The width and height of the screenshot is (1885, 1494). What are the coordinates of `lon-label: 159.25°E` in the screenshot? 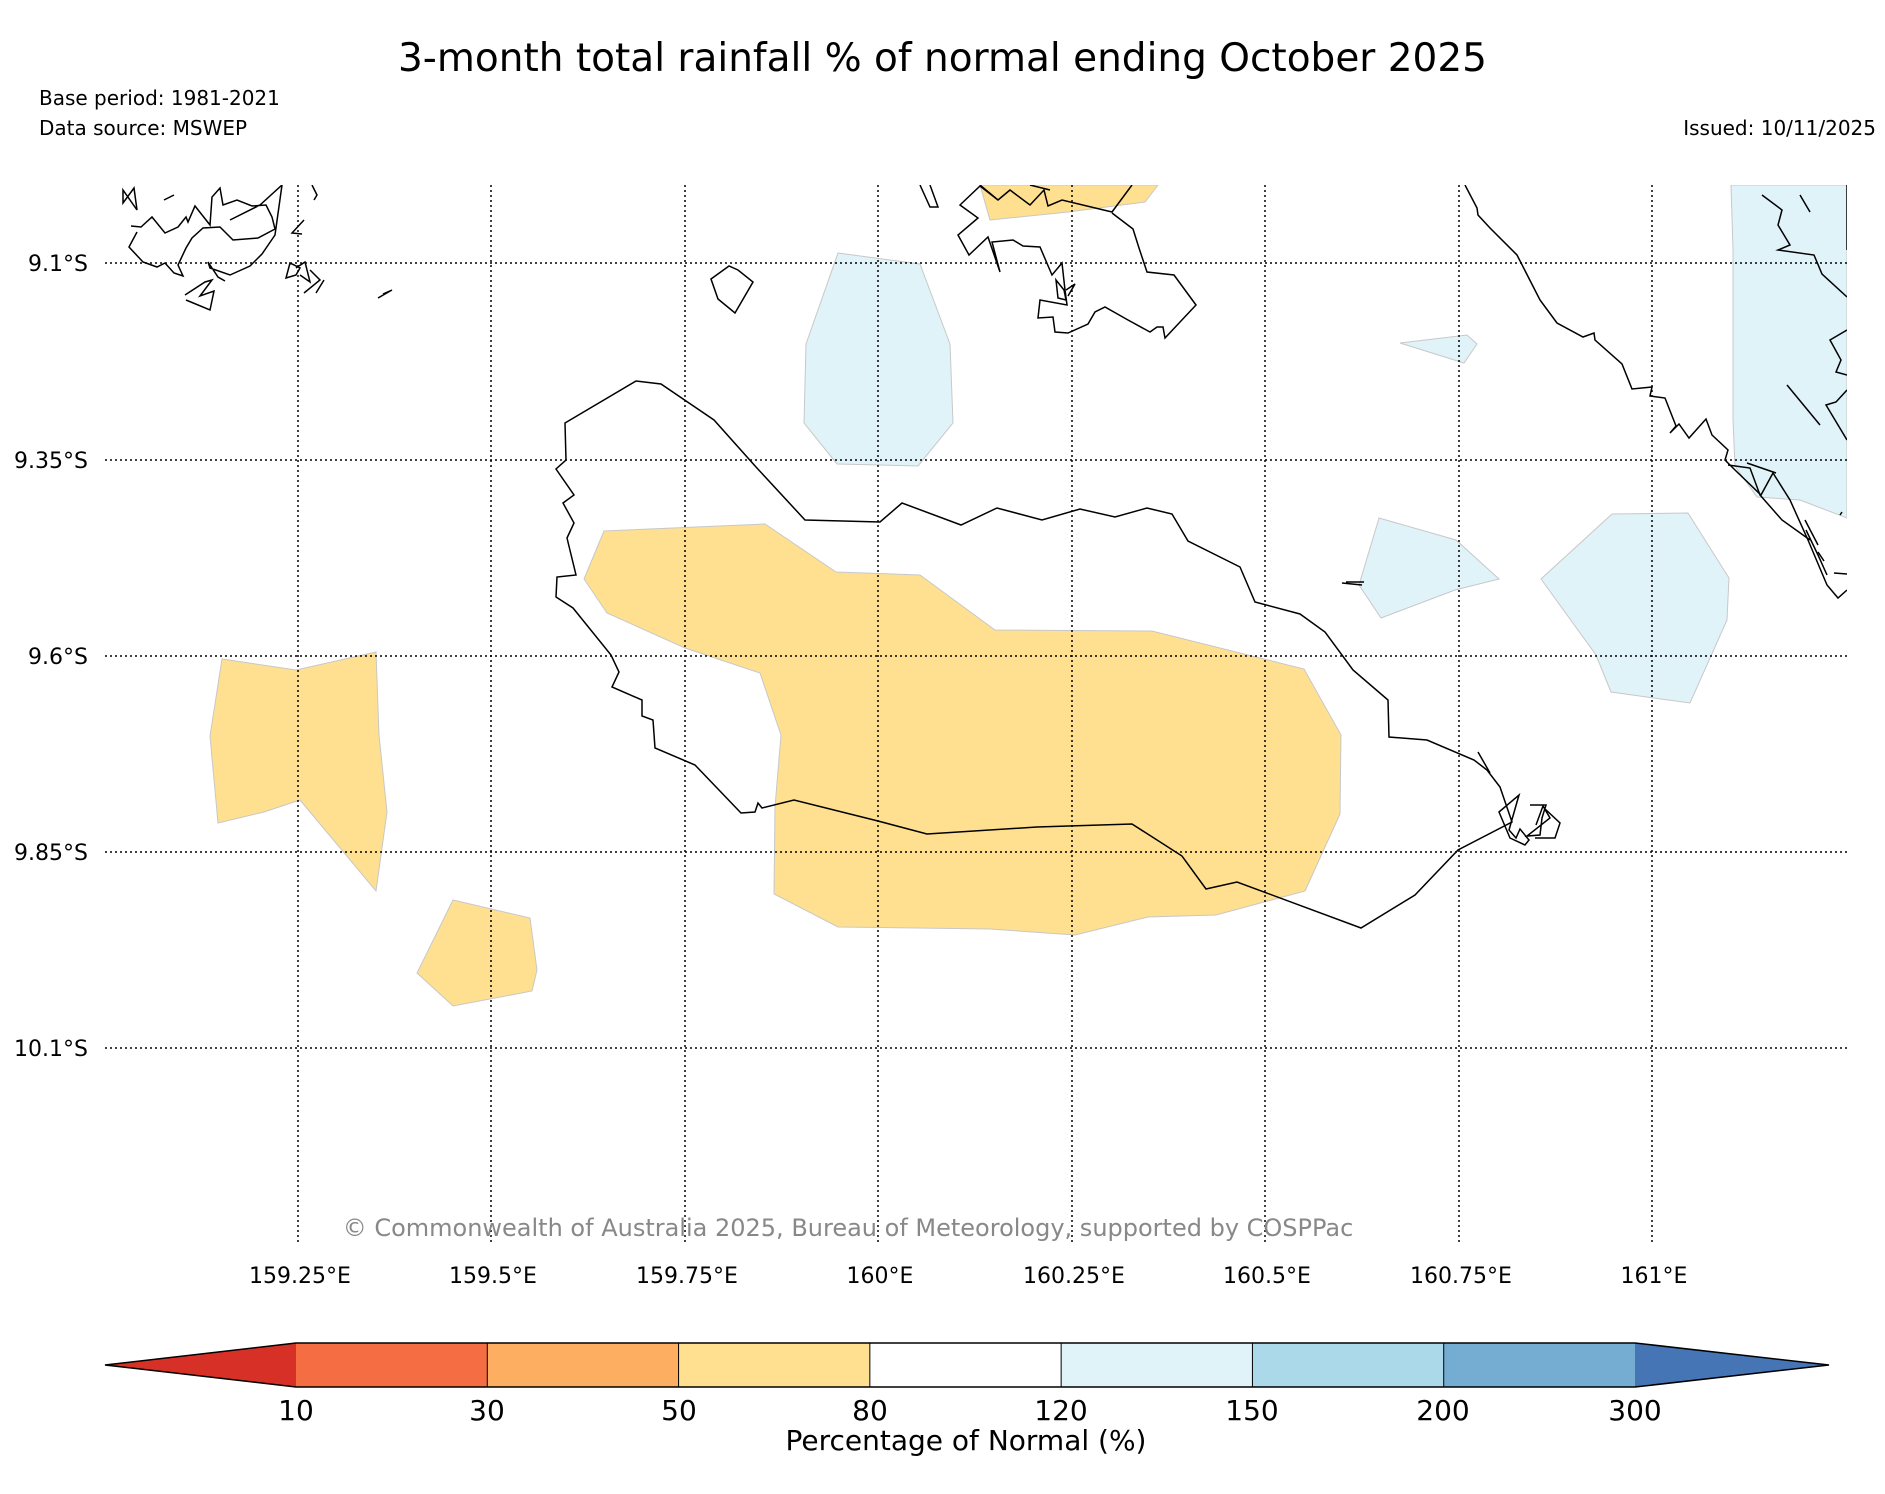 It's located at (300, 1276).